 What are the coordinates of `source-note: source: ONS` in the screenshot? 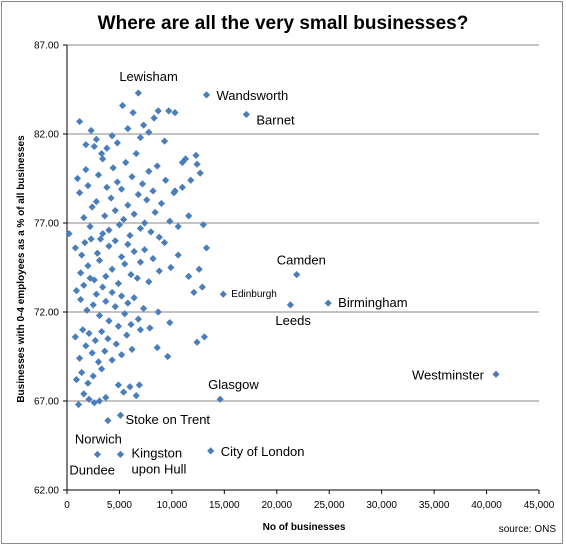 It's located at (528, 529).